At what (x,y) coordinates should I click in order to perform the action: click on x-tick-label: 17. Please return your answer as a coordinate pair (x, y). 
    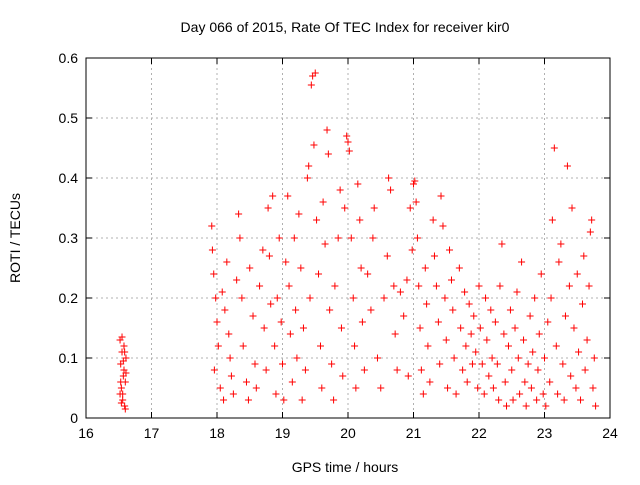
    Looking at the image, I should click on (152, 433).